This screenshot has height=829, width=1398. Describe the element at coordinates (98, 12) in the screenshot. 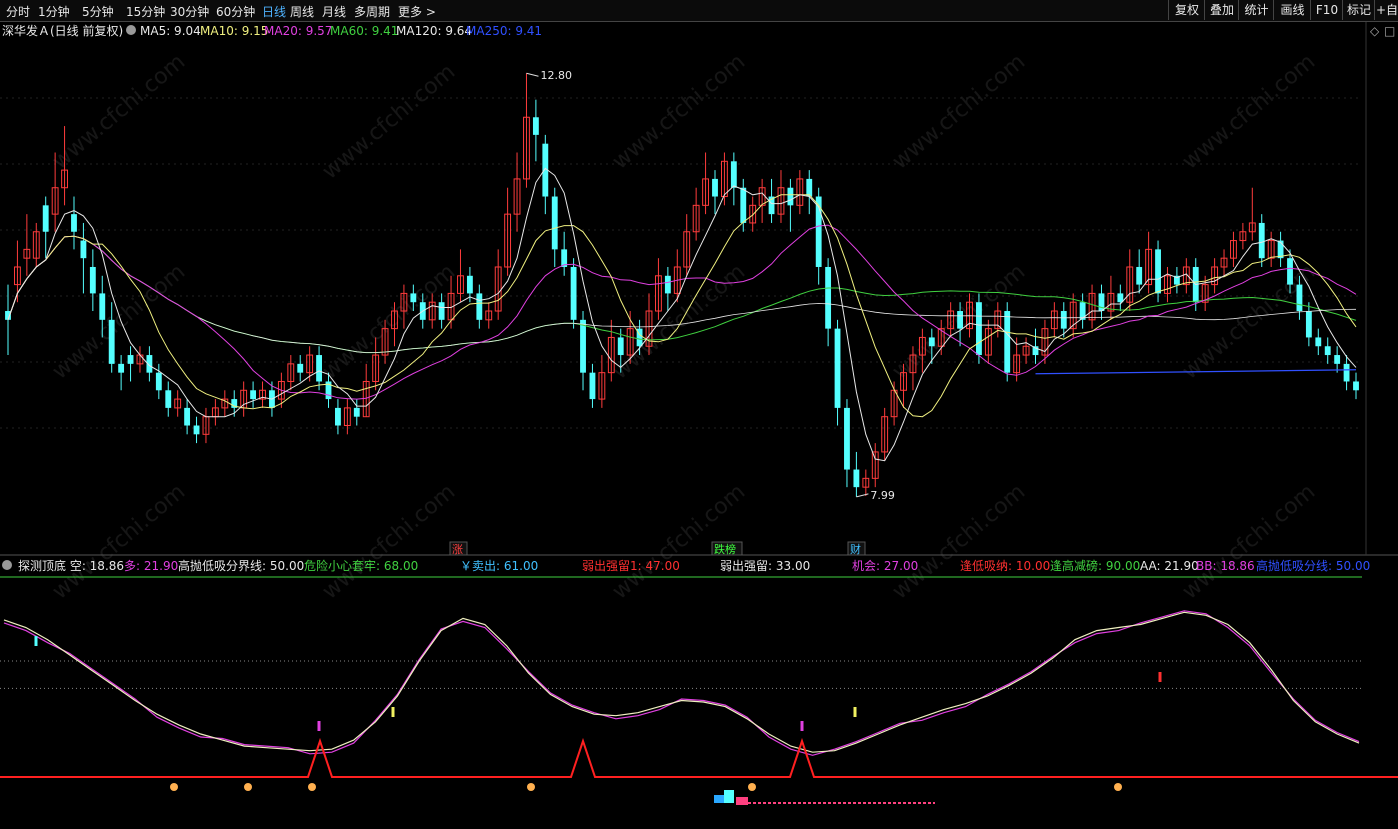

I see `timeframe-tab: 5分钟` at that location.